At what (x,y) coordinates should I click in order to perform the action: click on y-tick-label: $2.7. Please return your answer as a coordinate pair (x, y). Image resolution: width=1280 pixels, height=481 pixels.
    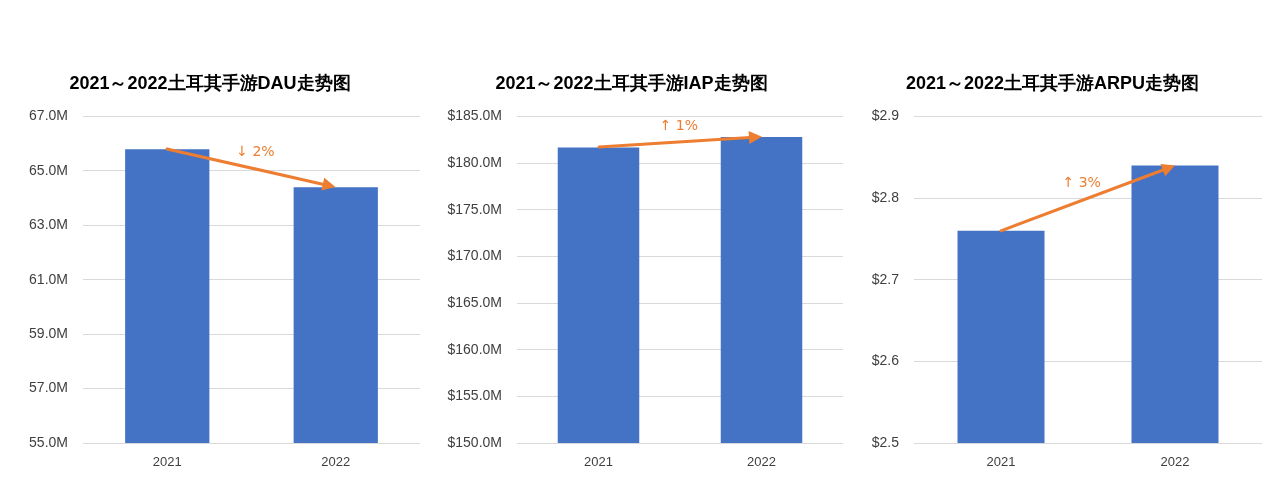
    Looking at the image, I should click on (885, 278).